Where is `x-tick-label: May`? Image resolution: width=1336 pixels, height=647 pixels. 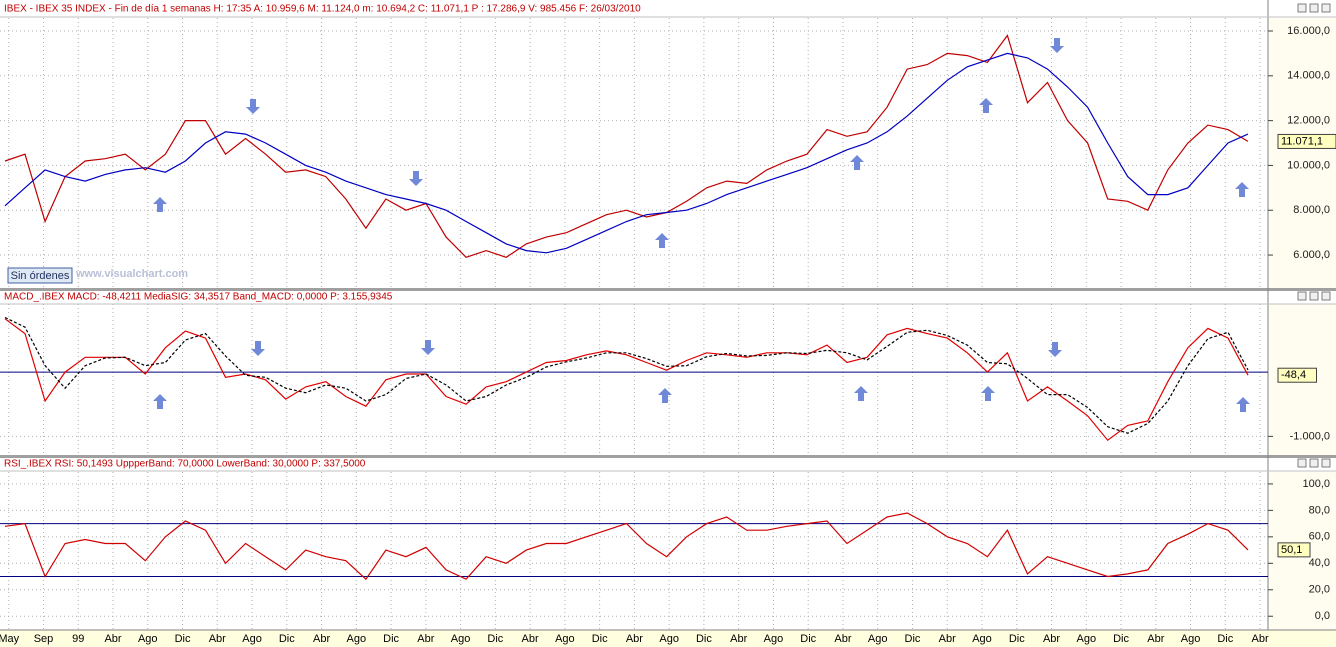
x-tick-label: May is located at coordinates (10, 639).